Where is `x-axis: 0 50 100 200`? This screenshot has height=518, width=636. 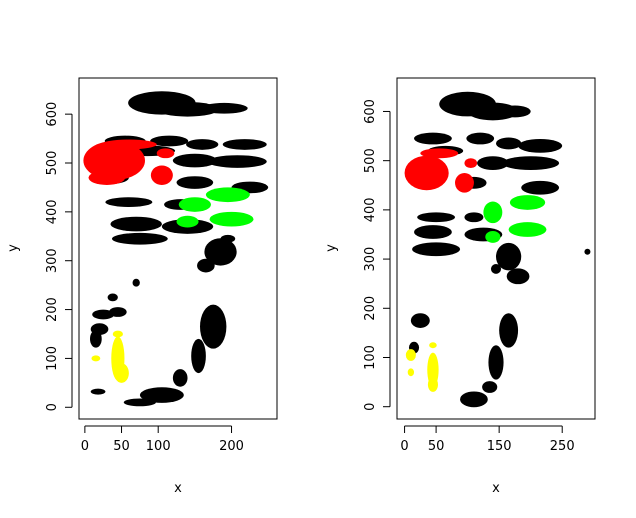
x-axis: 0 50 100 200 is located at coordinates (162, 439).